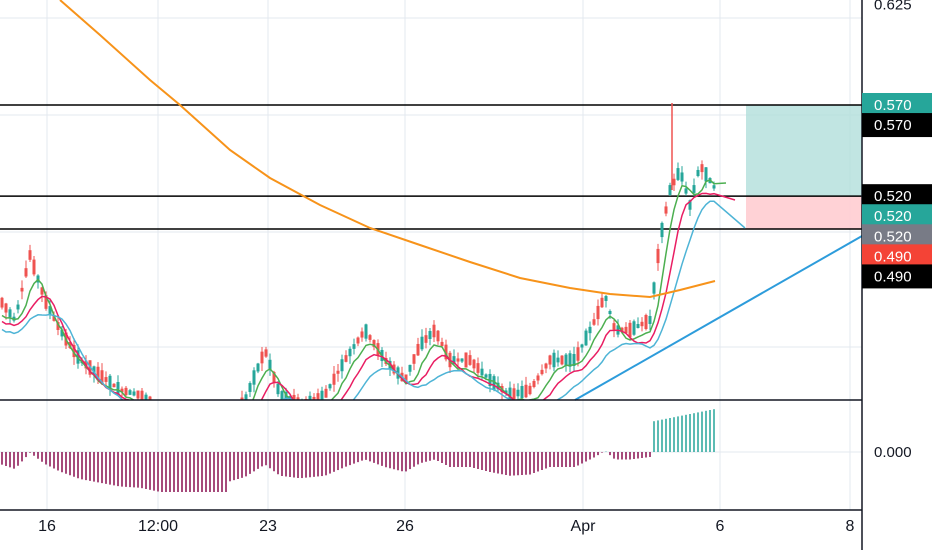 This screenshot has height=550, width=932. I want to click on y-tick-label: 0.625, so click(893, 7).